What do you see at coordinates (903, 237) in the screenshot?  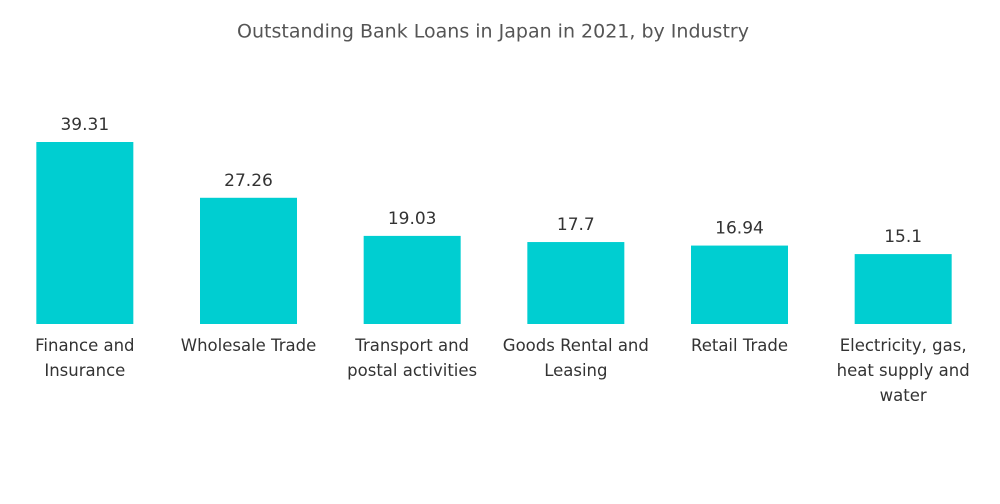 I see `value-label: 15.1` at bounding box center [903, 237].